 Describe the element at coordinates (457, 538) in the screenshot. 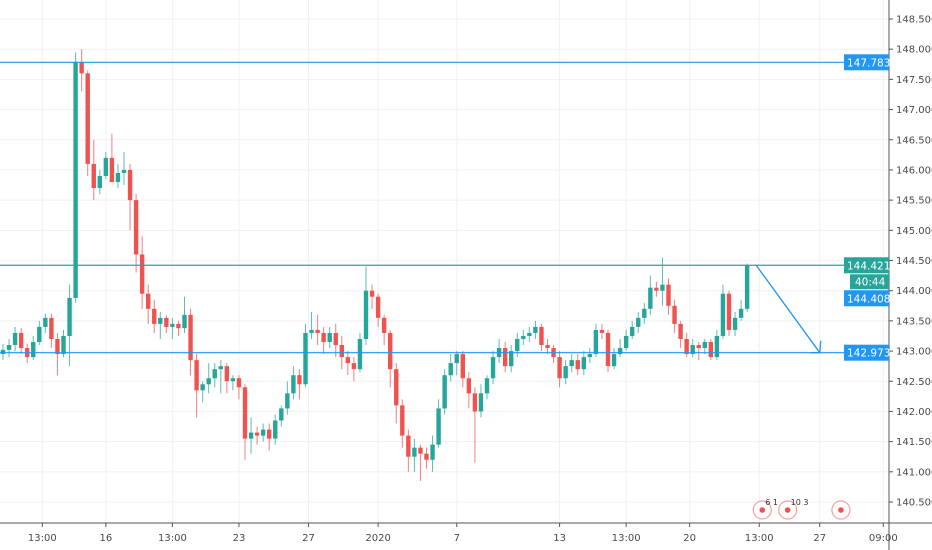

I see `x-tick-label: 7` at that location.